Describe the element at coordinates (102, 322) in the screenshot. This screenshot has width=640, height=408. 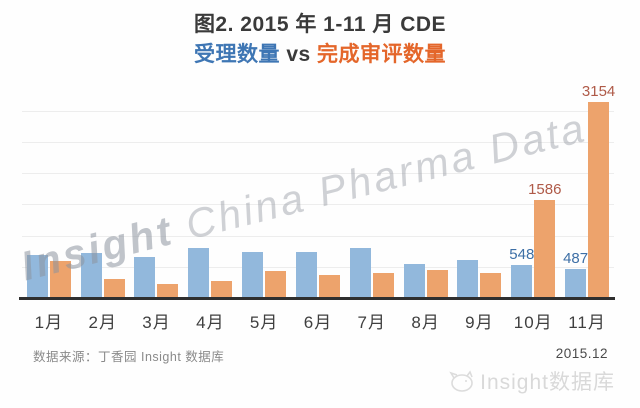
I see `x-axis-label-m2: 2月` at that location.